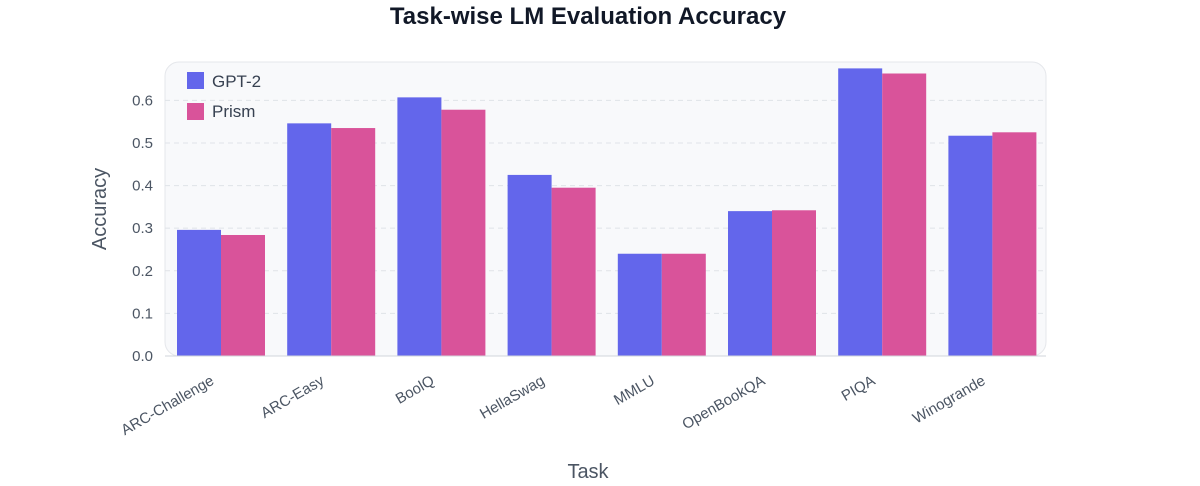 The image size is (1200, 486). What do you see at coordinates (860, 212) in the screenshot?
I see `bar-gpt-2-piqa` at bounding box center [860, 212].